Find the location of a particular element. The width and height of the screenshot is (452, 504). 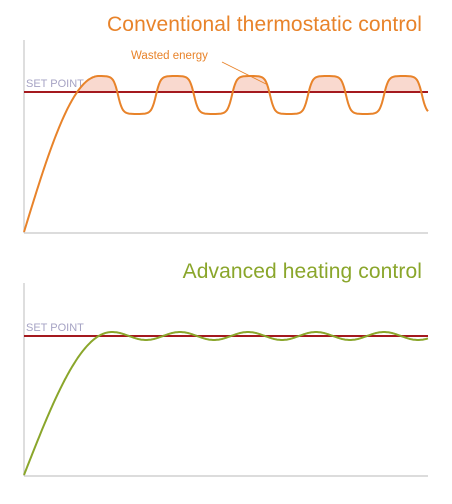

wasted-energy-pointer is located at coordinates (245, 73).